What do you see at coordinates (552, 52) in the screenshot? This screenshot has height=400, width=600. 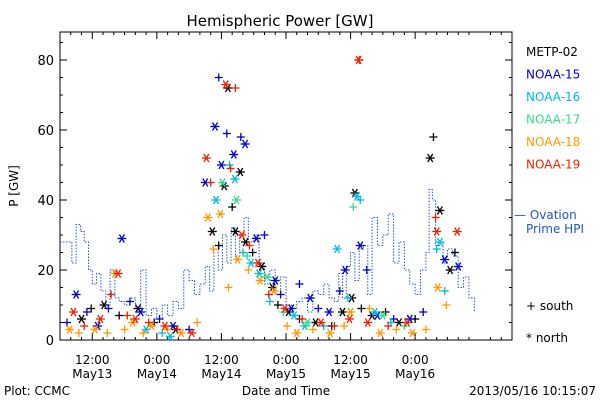 I see `legend-entry: METP-02` at bounding box center [552, 52].